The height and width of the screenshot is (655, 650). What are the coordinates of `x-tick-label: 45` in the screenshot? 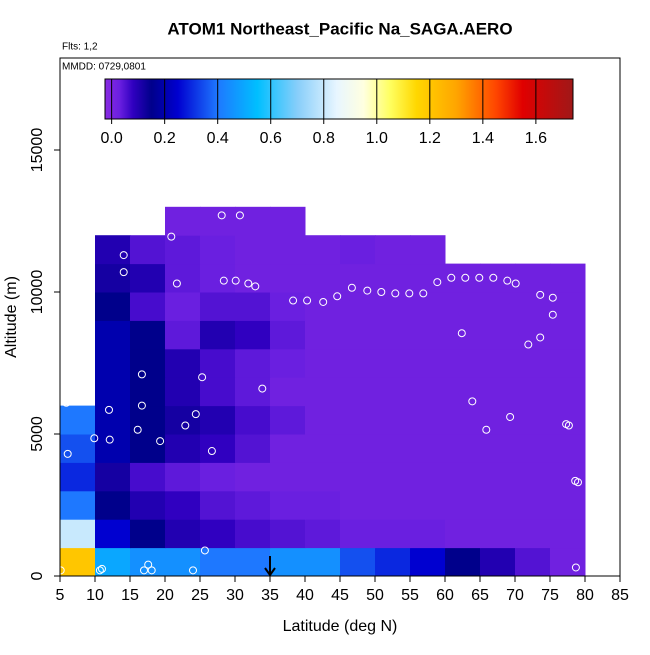 It's located at (340, 595).